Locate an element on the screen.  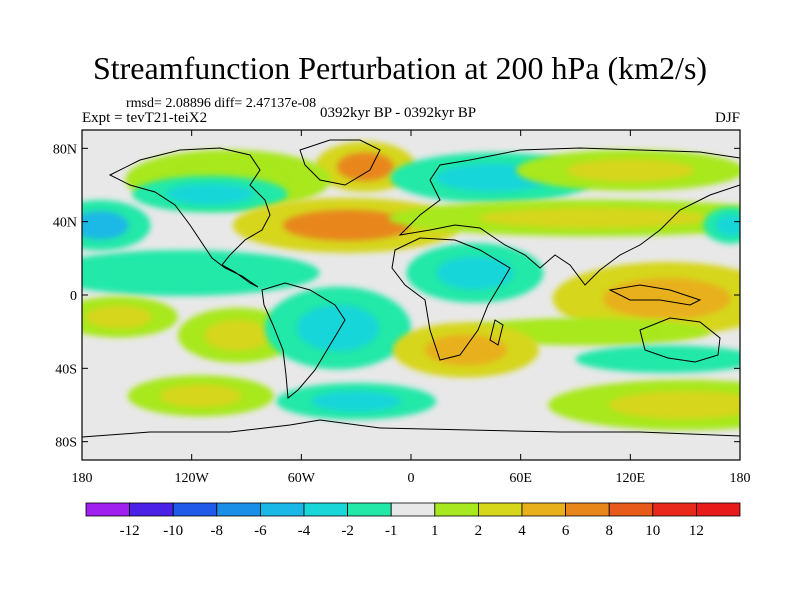
lon-tick-label: 120E is located at coordinates (631, 478).